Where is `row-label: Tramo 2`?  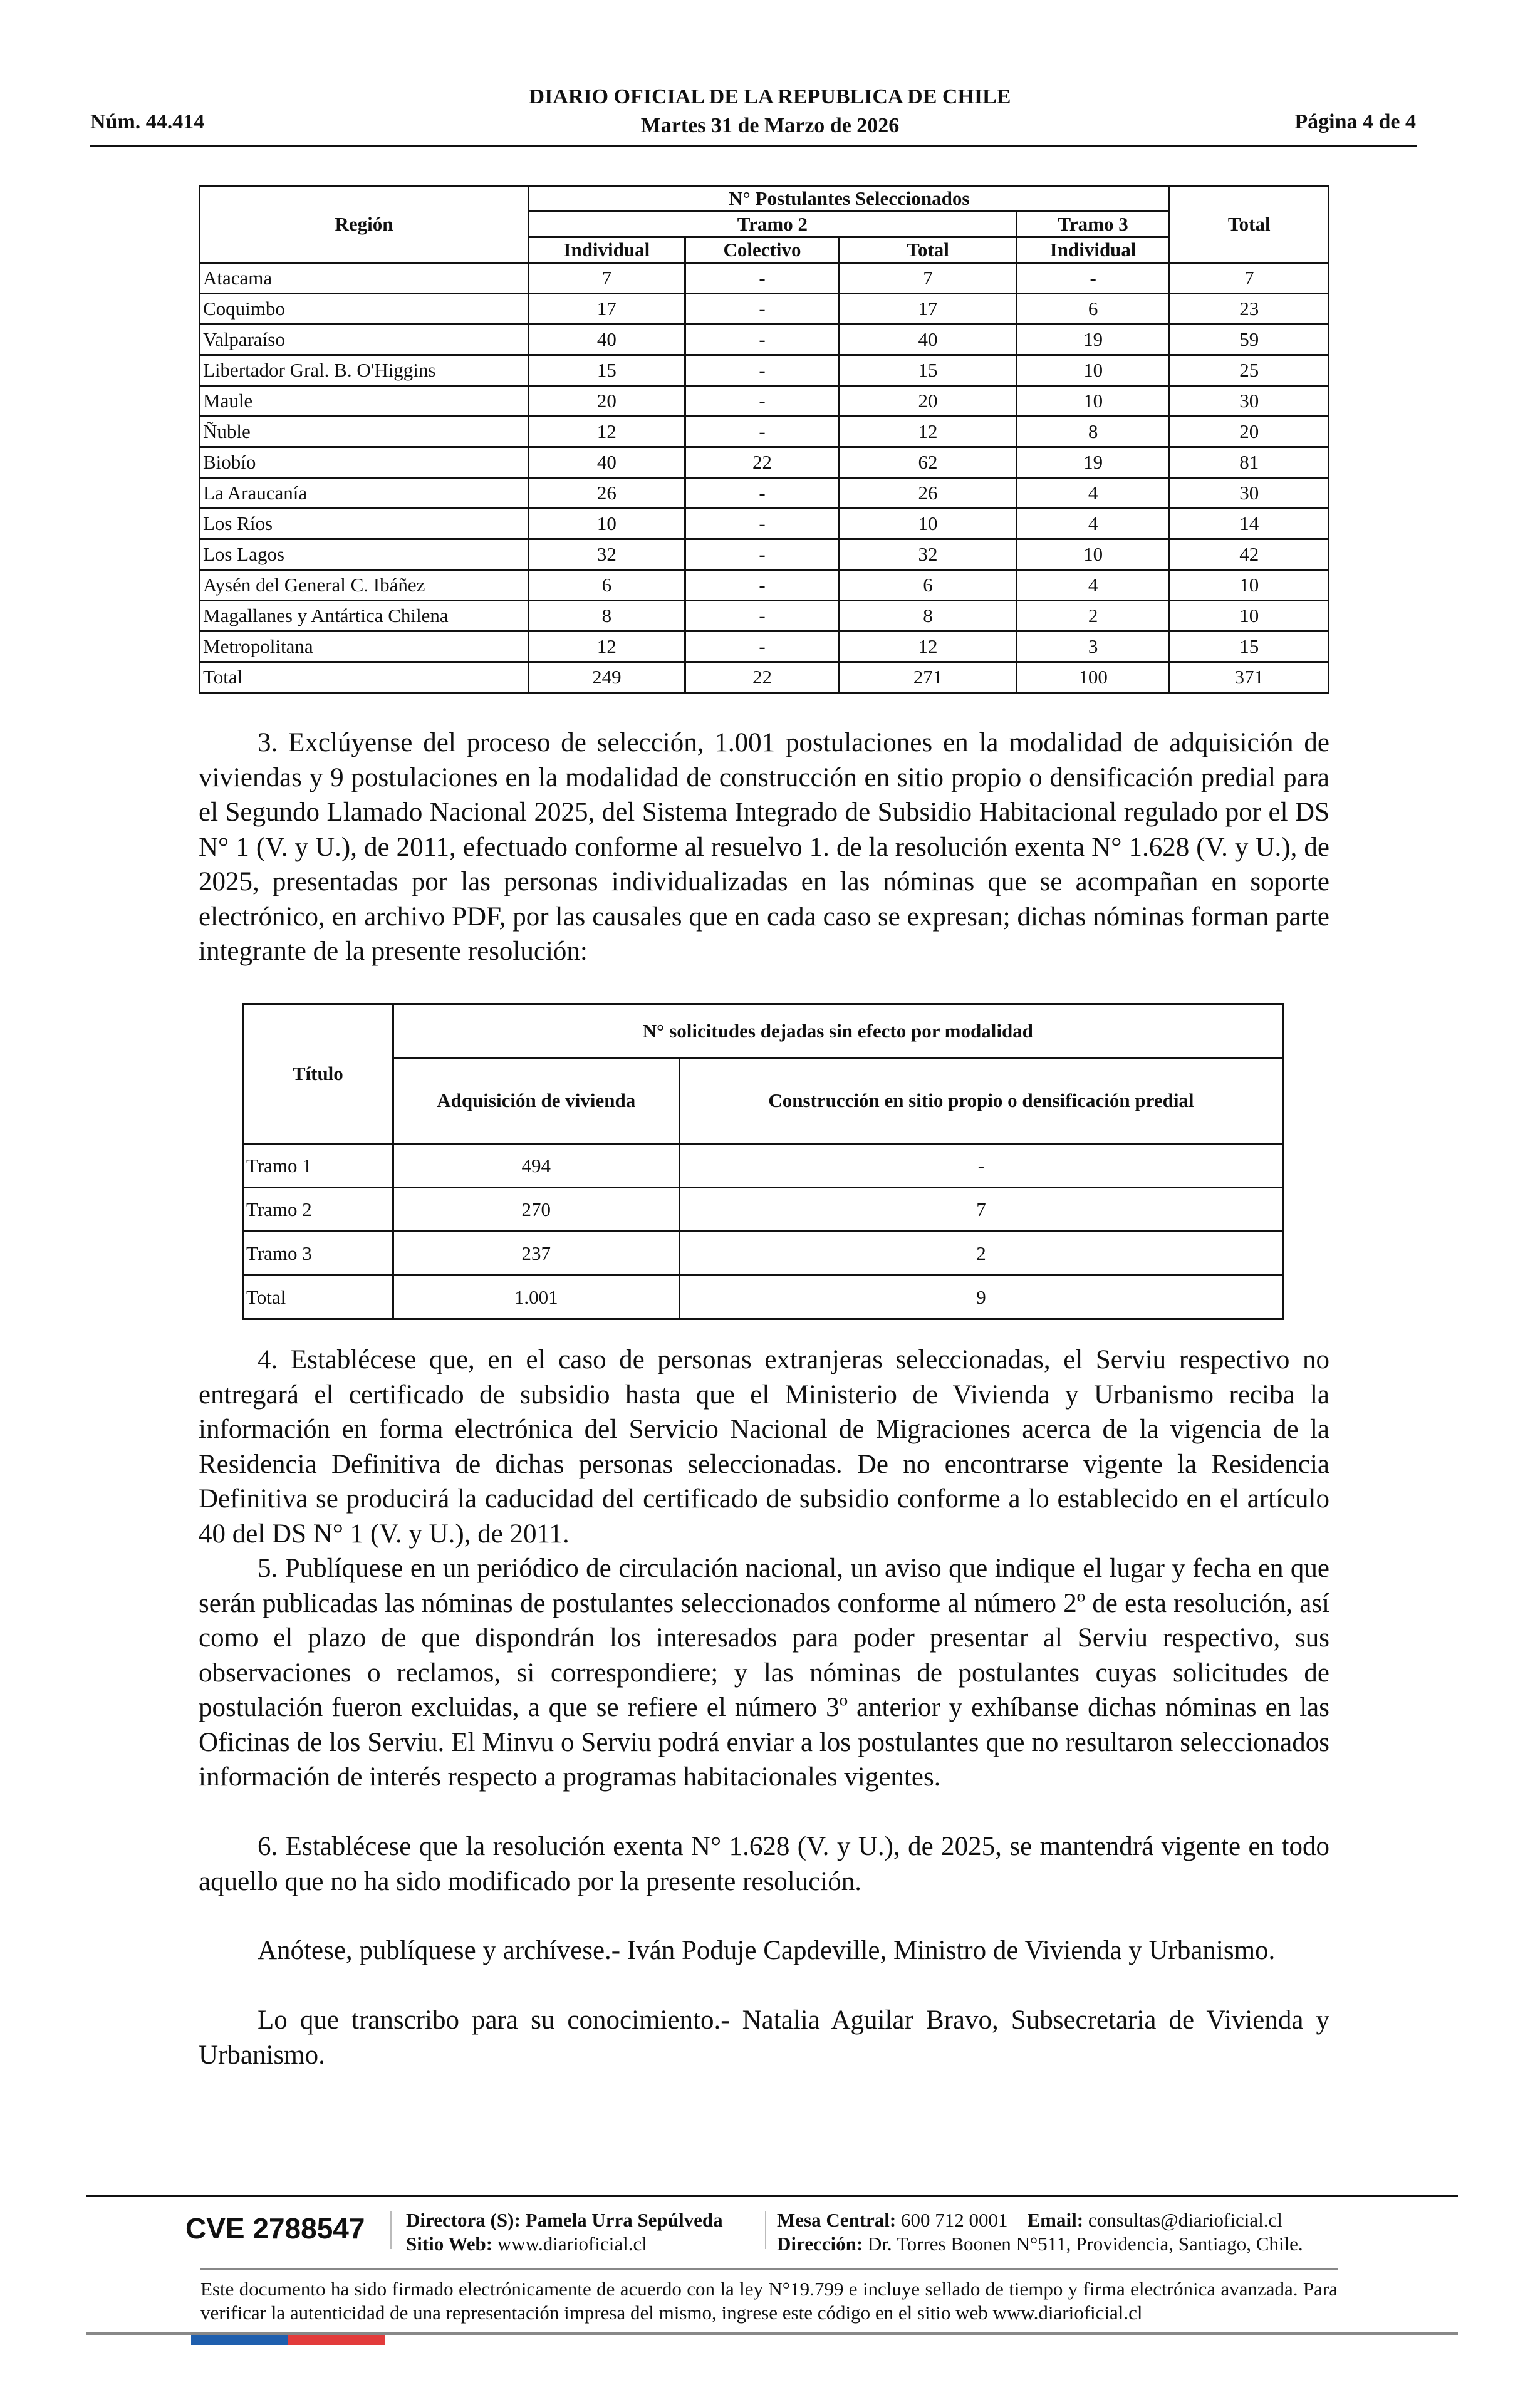 row-label: Tramo 2 is located at coordinates (318, 1209).